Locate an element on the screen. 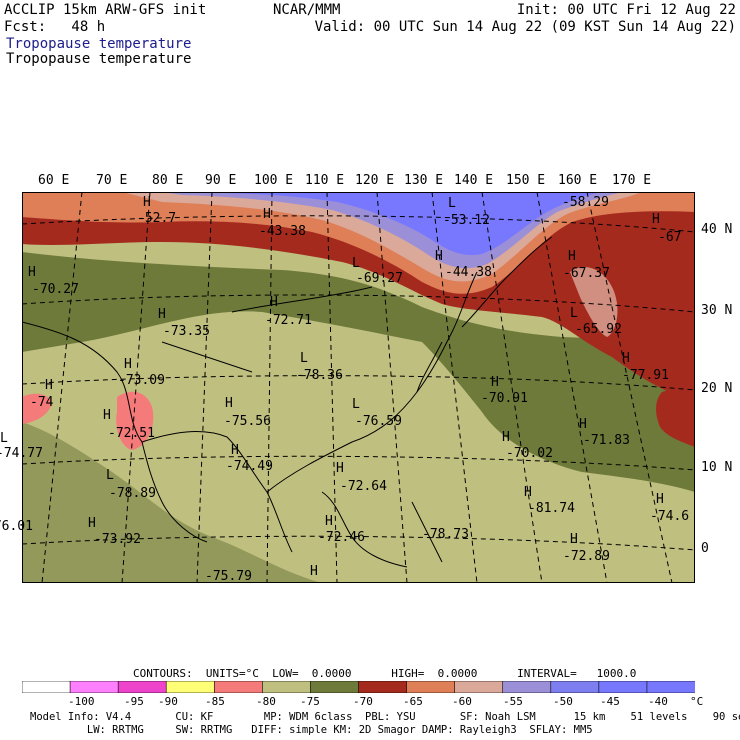 Image resolution: width=740 pixels, height=740 pixels. extremum-label: -70.91 is located at coordinates (504, 398).